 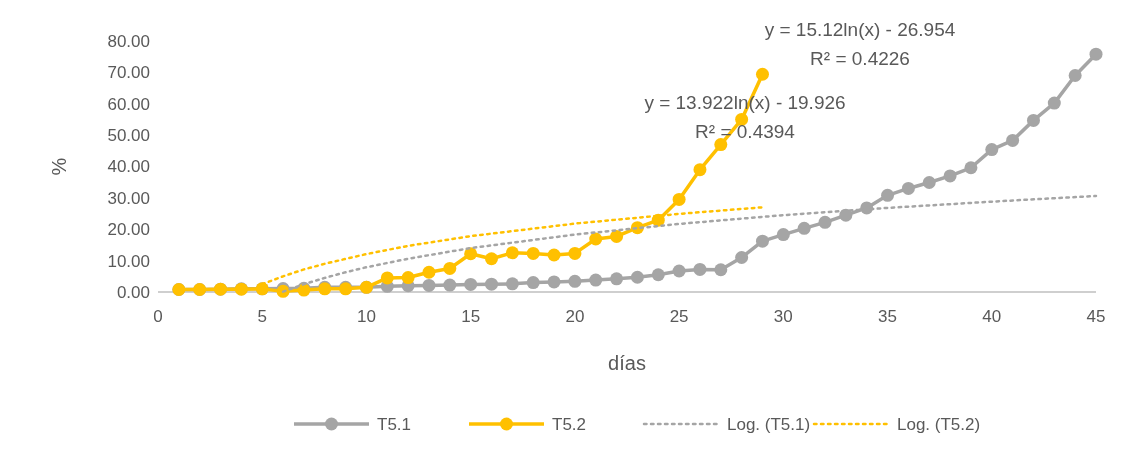 What do you see at coordinates (158, 316) in the screenshot?
I see `x-tick-label: 0` at bounding box center [158, 316].